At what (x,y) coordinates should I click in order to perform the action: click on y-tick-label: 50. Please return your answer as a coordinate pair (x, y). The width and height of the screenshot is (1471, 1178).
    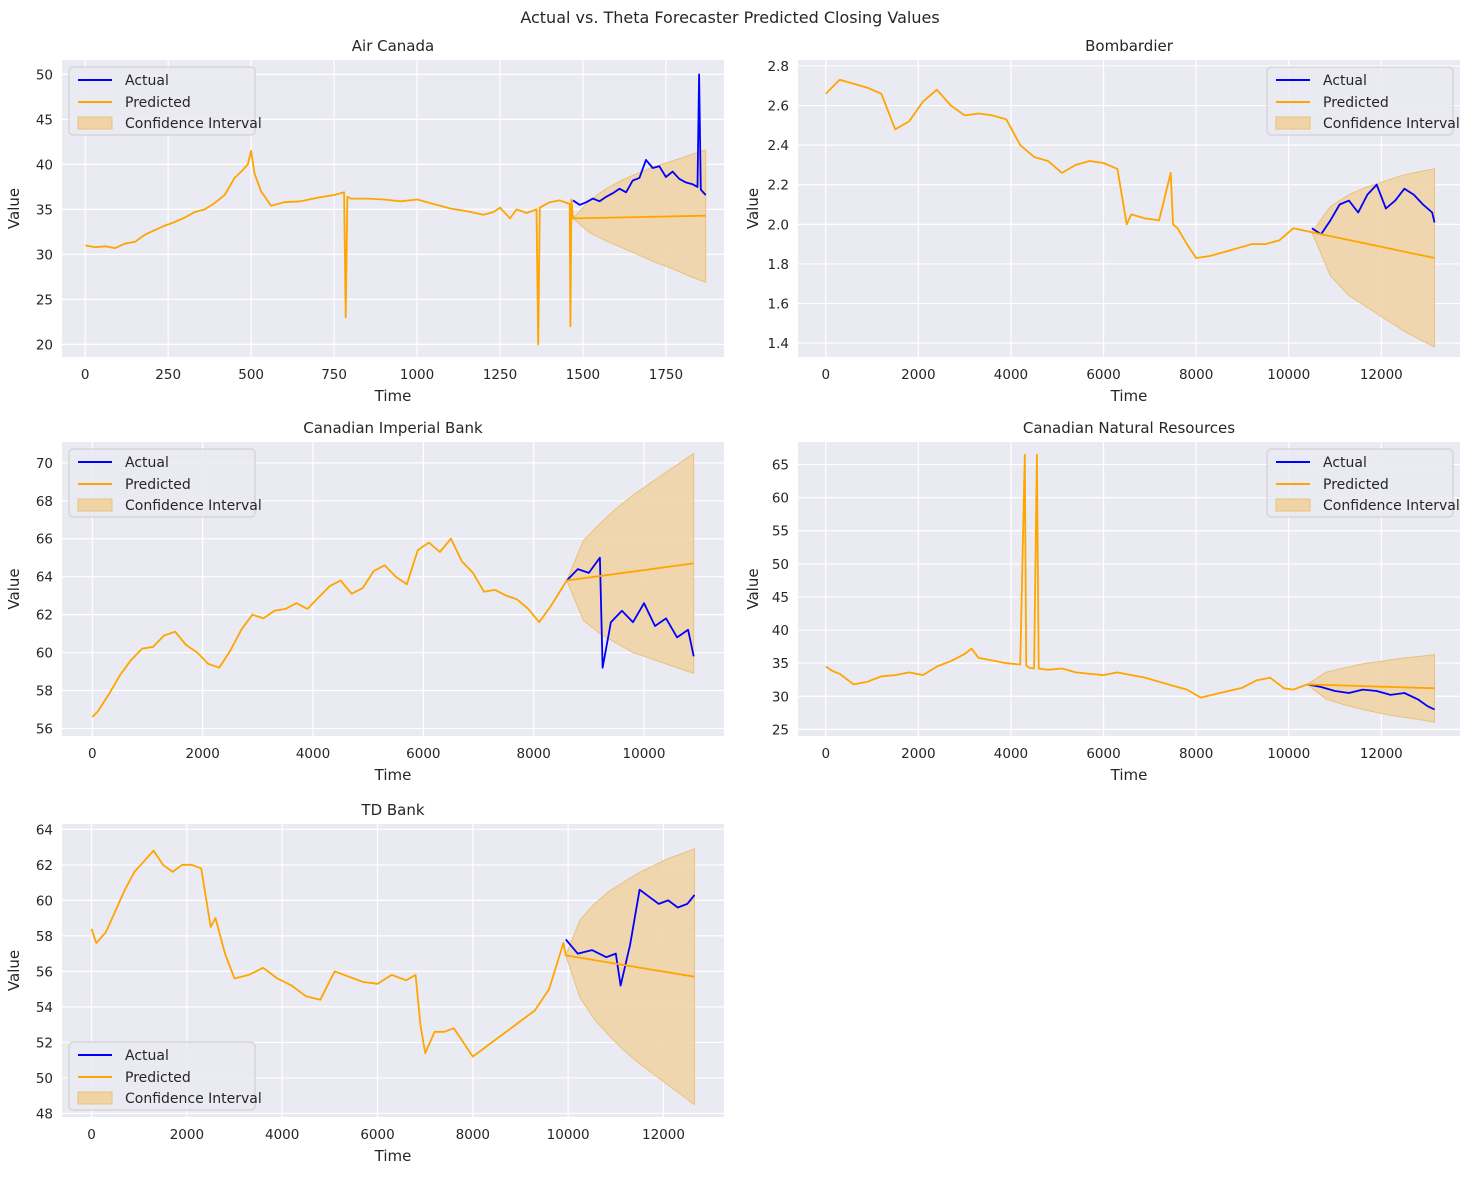
    Looking at the image, I should click on (44, 75).